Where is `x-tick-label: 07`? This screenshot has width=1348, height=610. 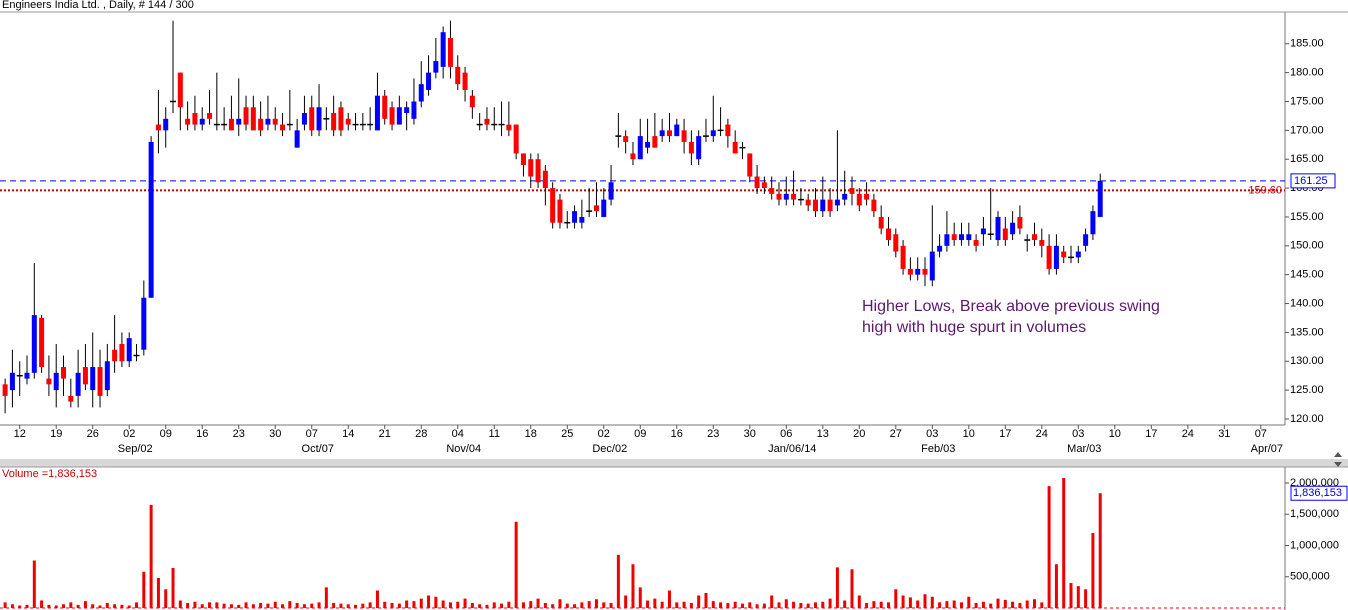
x-tick-label: 07 is located at coordinates (1261, 434).